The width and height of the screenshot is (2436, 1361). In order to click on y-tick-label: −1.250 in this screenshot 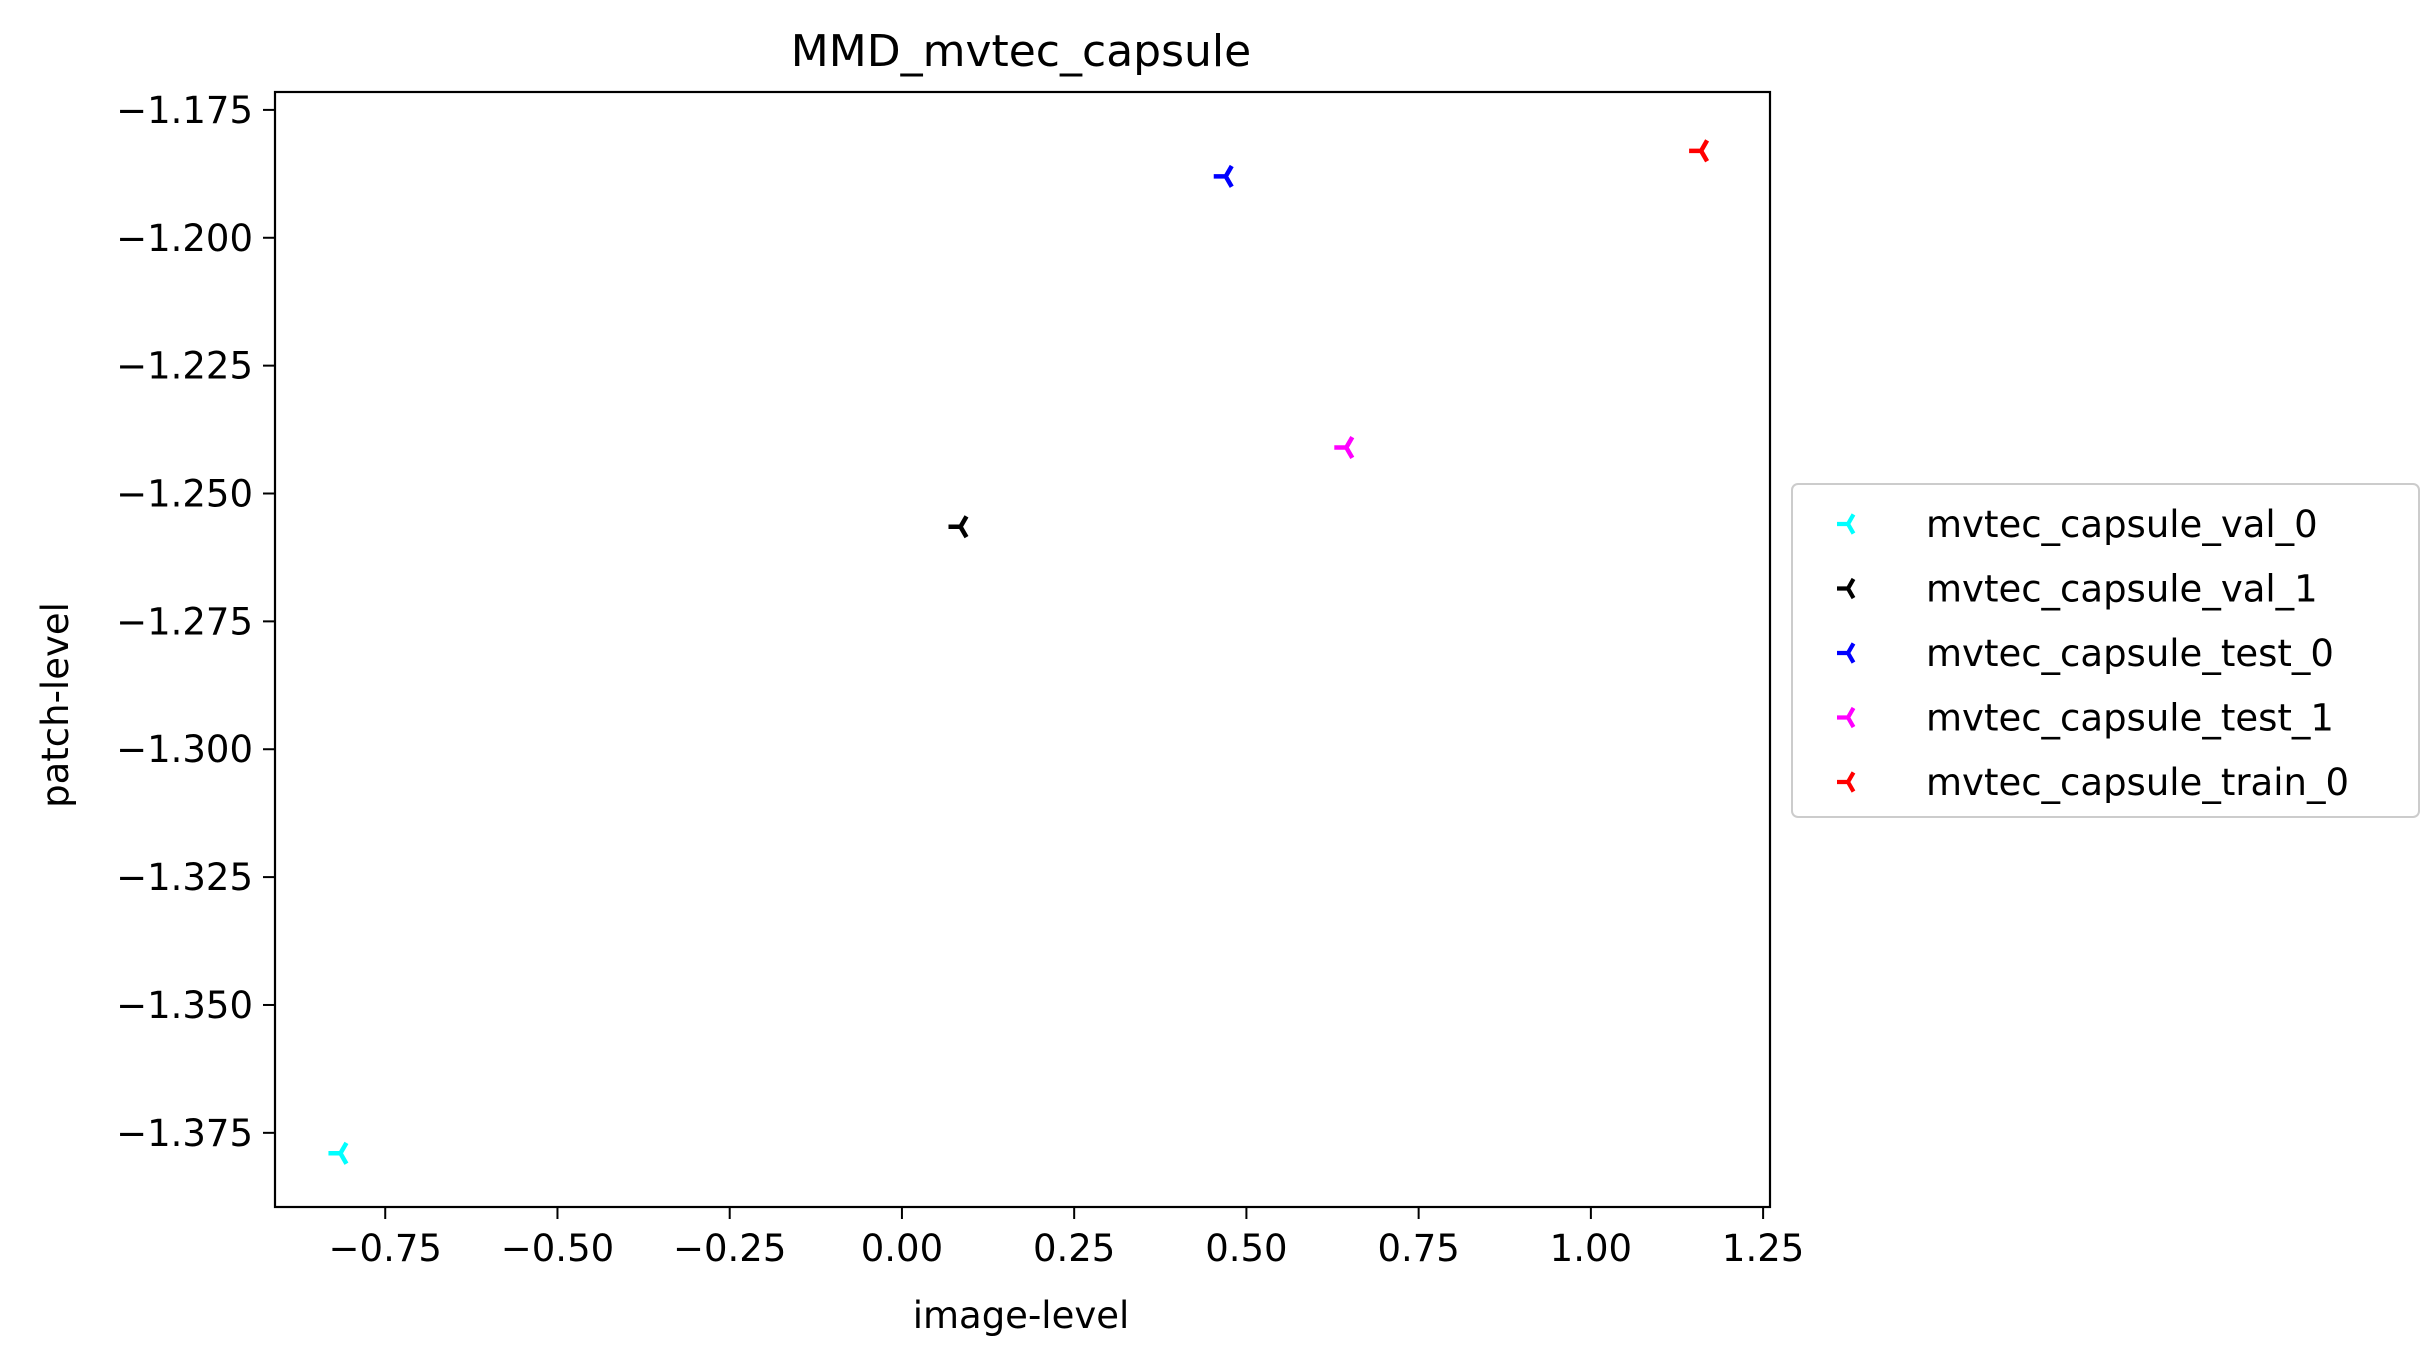, I will do `click(184, 494)`.